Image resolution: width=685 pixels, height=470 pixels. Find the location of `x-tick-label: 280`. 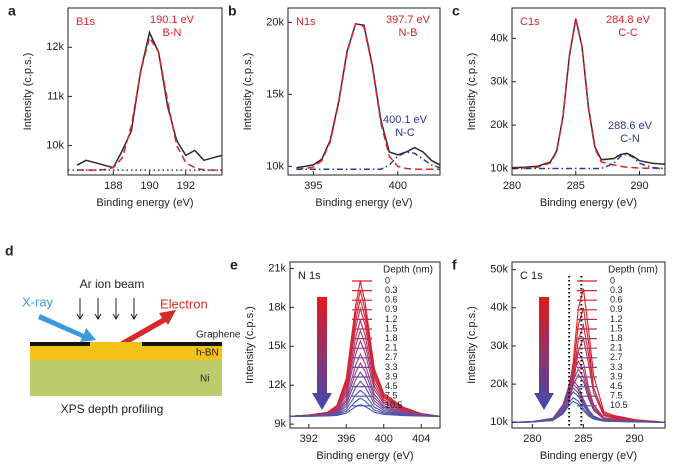

x-tick-label: 280 is located at coordinates (532, 439).